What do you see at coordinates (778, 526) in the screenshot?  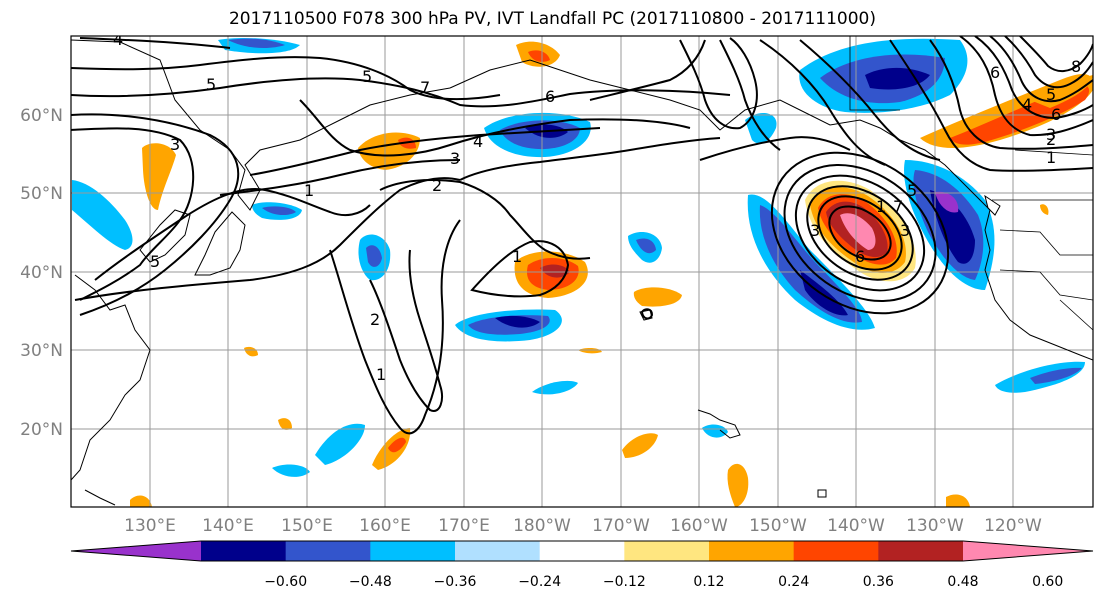 I see `lon-label: 150°W` at bounding box center [778, 526].